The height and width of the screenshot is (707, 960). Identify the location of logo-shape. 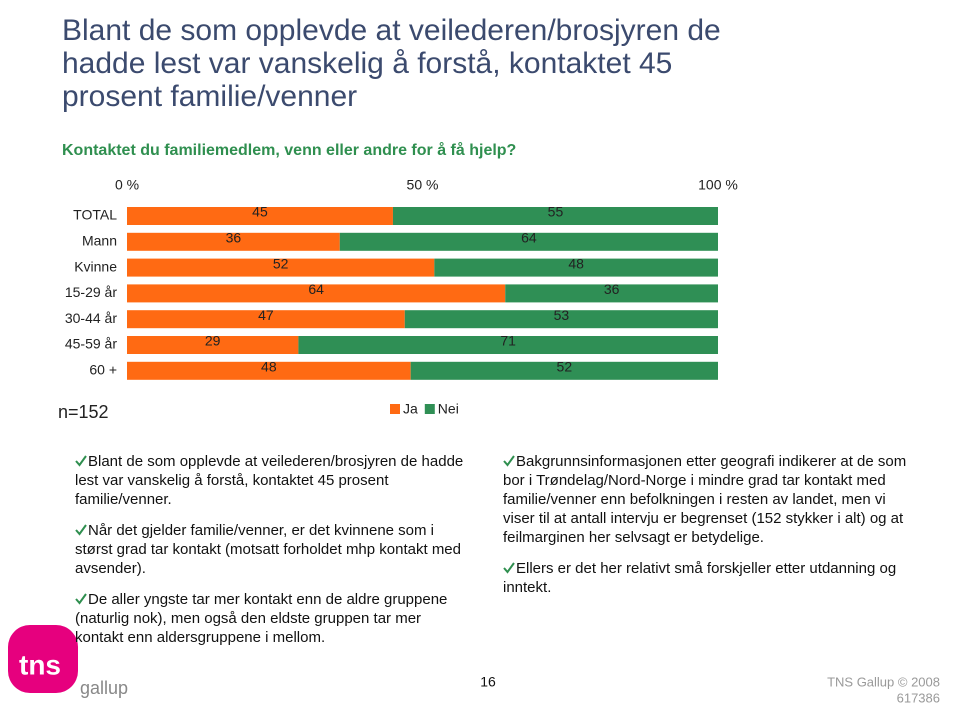
(43, 659).